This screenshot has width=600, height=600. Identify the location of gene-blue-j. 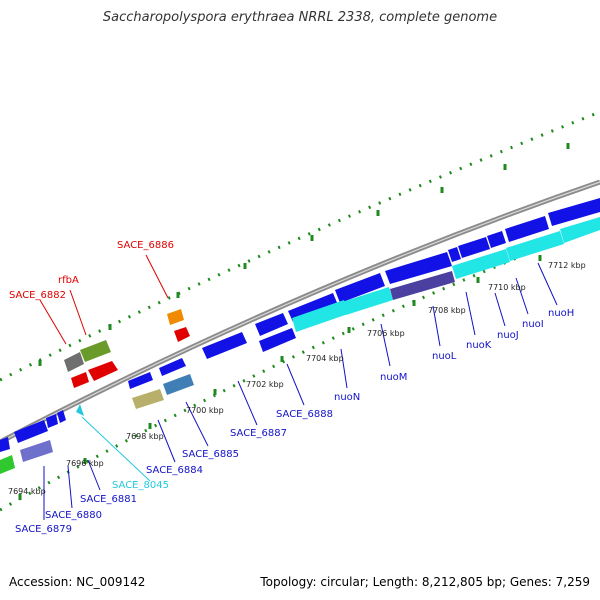
(496, 239).